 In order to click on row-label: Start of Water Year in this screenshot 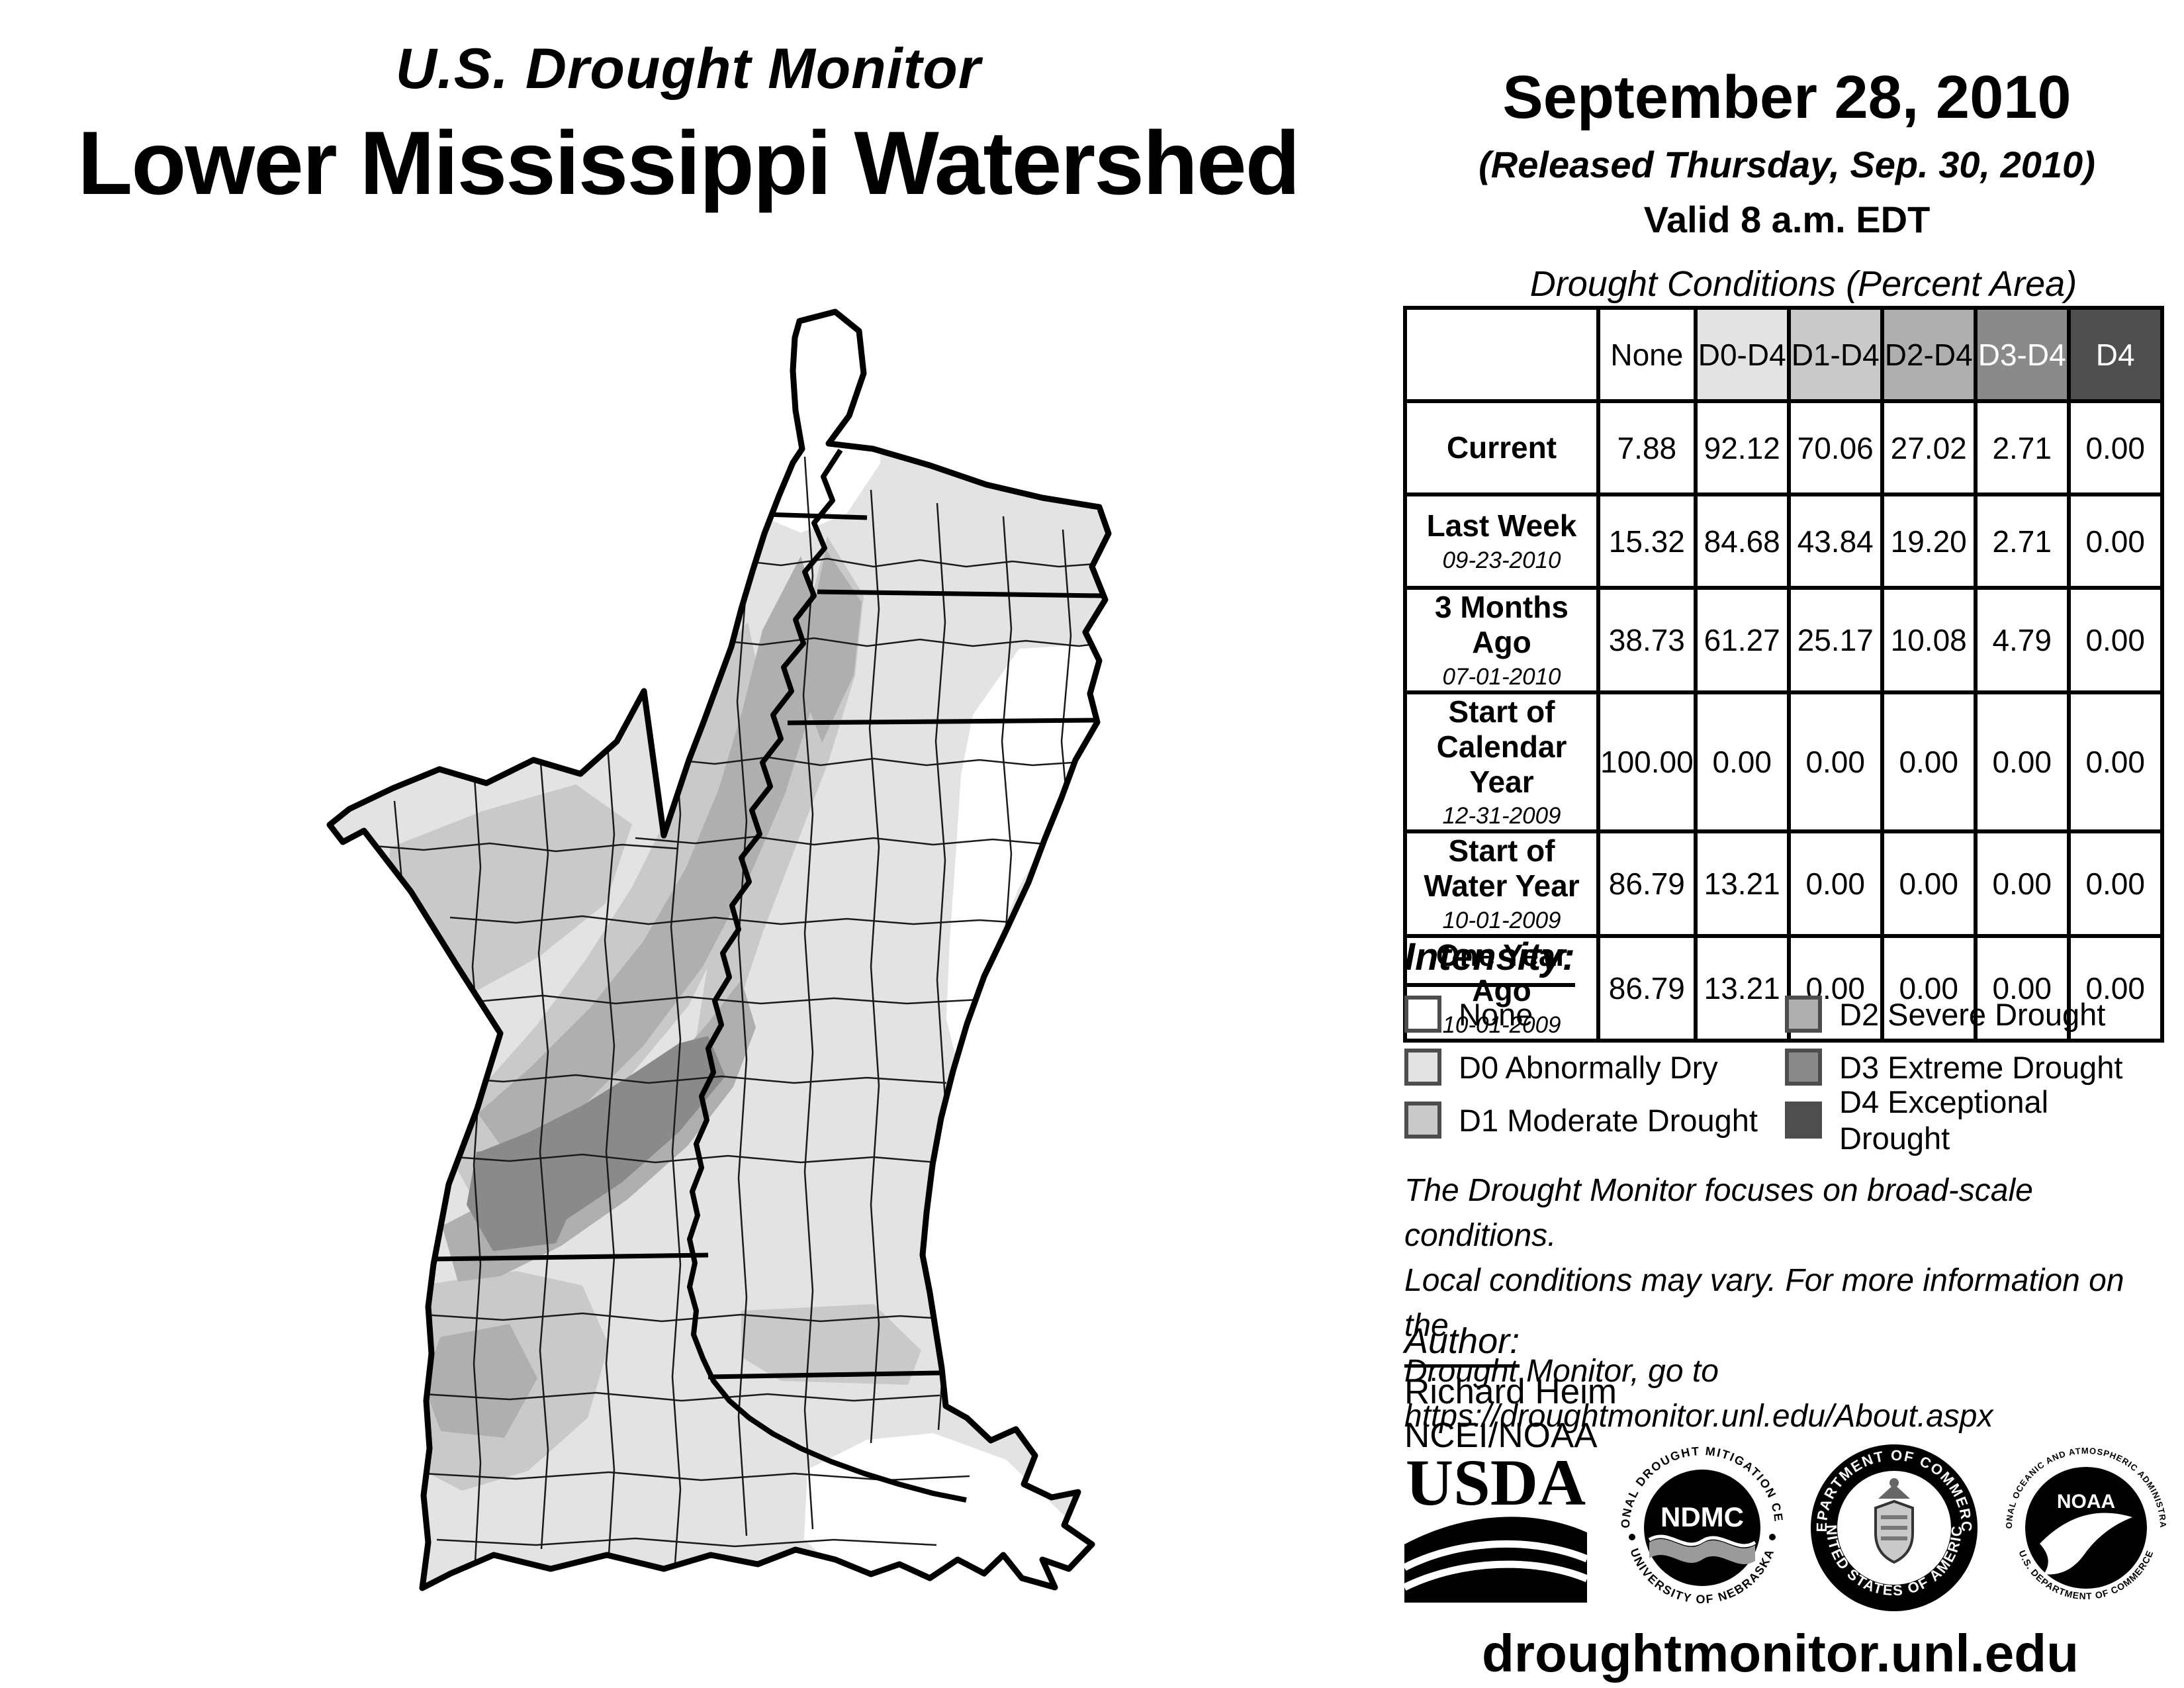, I will do `click(1502, 869)`.